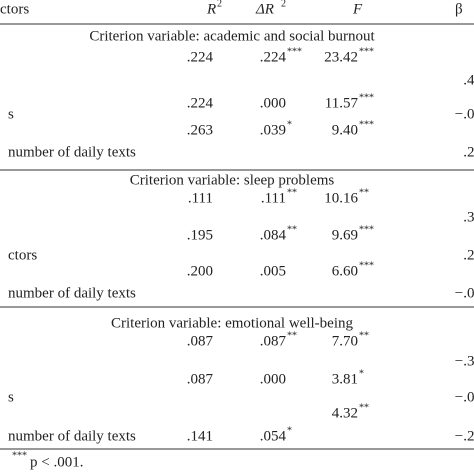  What do you see at coordinates (464, 397) in the screenshot?
I see `cell: −.02` at bounding box center [464, 397].